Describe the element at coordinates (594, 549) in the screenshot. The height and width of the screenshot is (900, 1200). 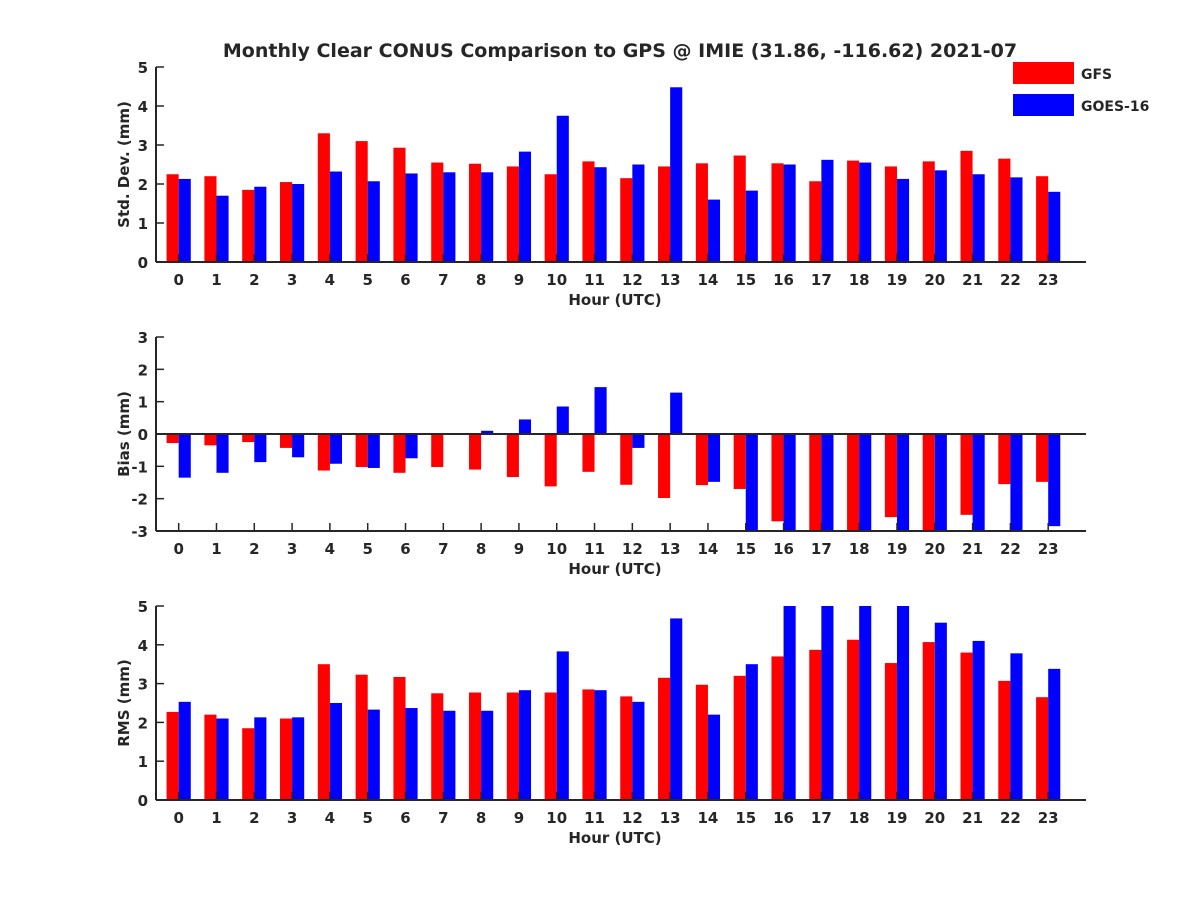
I see `x-tick-label: 11` at that location.